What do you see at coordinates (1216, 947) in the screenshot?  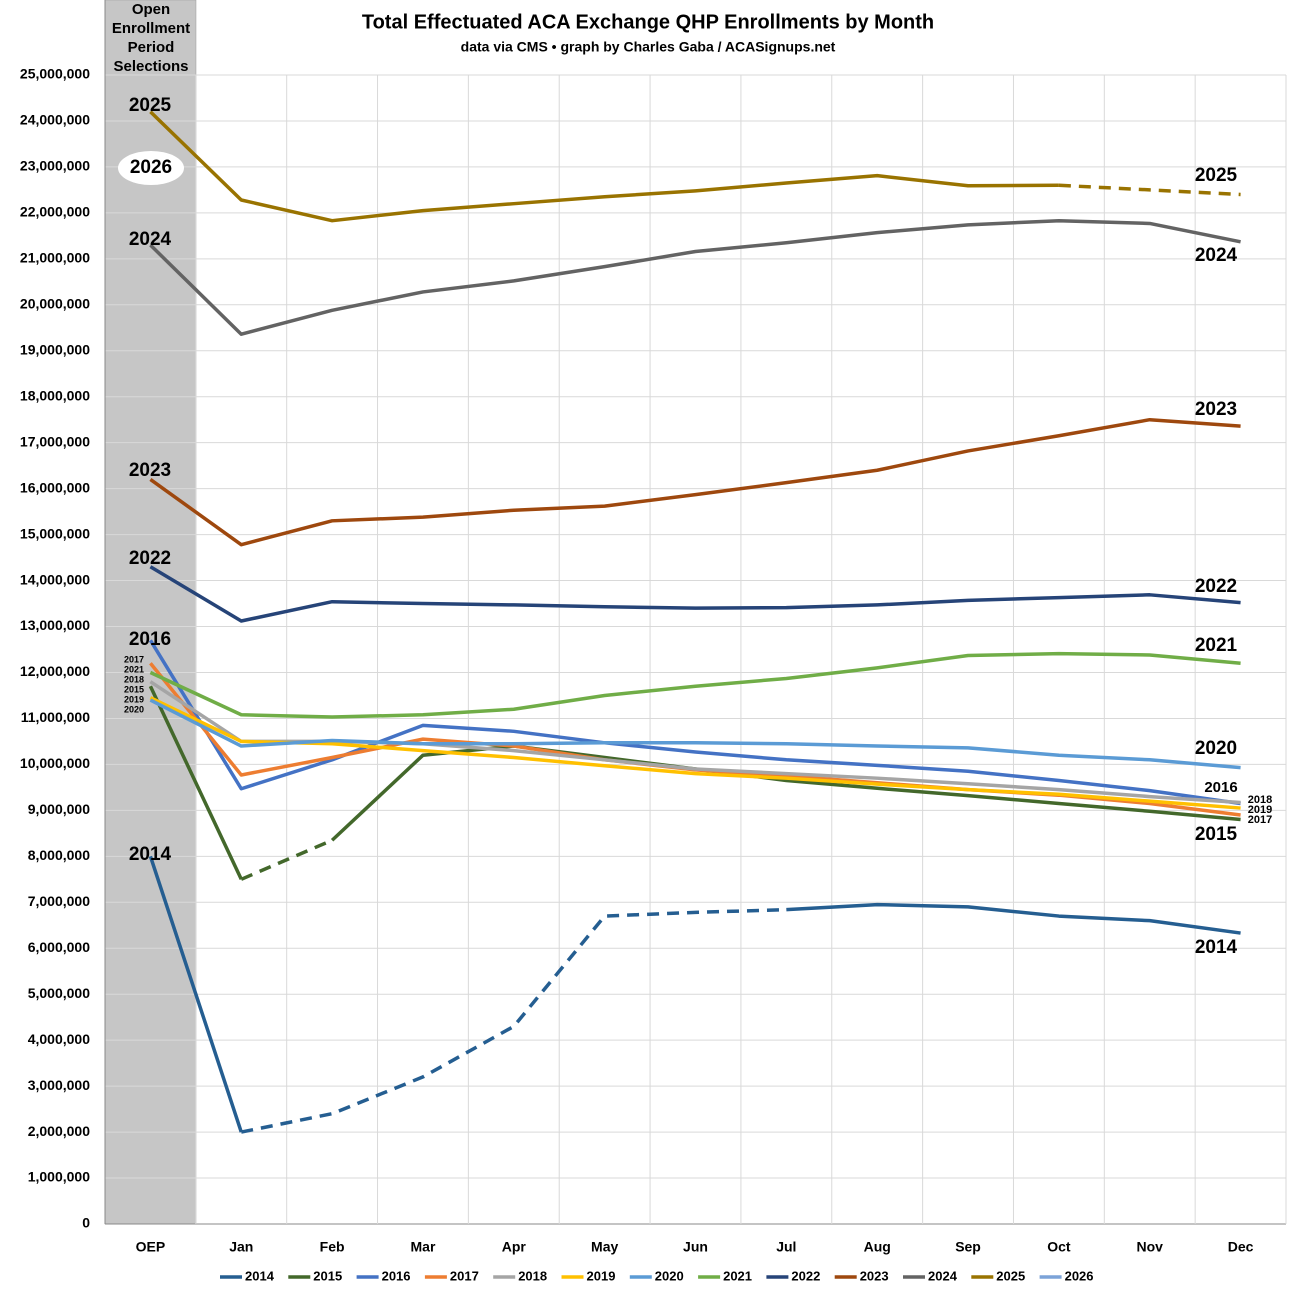 I see `series-label-right: 2014` at bounding box center [1216, 947].